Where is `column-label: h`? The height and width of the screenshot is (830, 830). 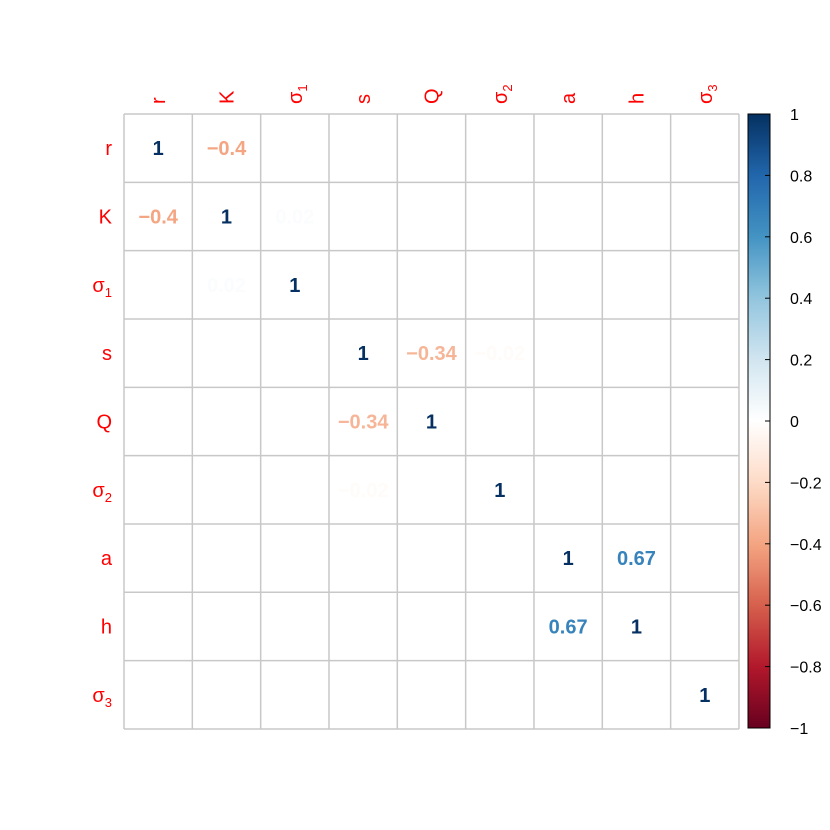 column-label: h is located at coordinates (637, 98).